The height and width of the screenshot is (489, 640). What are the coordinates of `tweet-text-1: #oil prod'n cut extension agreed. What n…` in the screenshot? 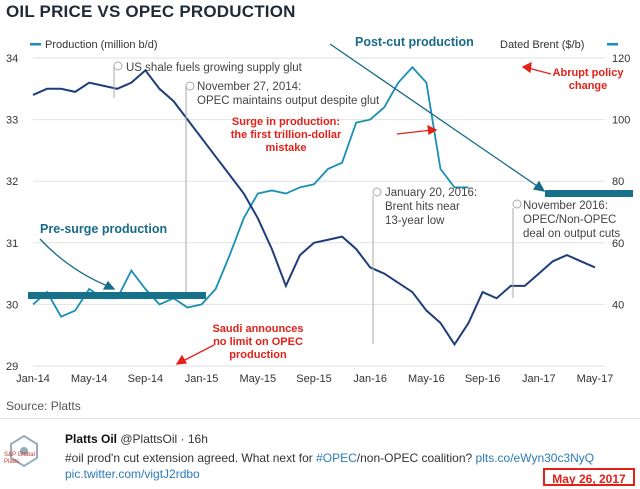 It's located at (191, 458).